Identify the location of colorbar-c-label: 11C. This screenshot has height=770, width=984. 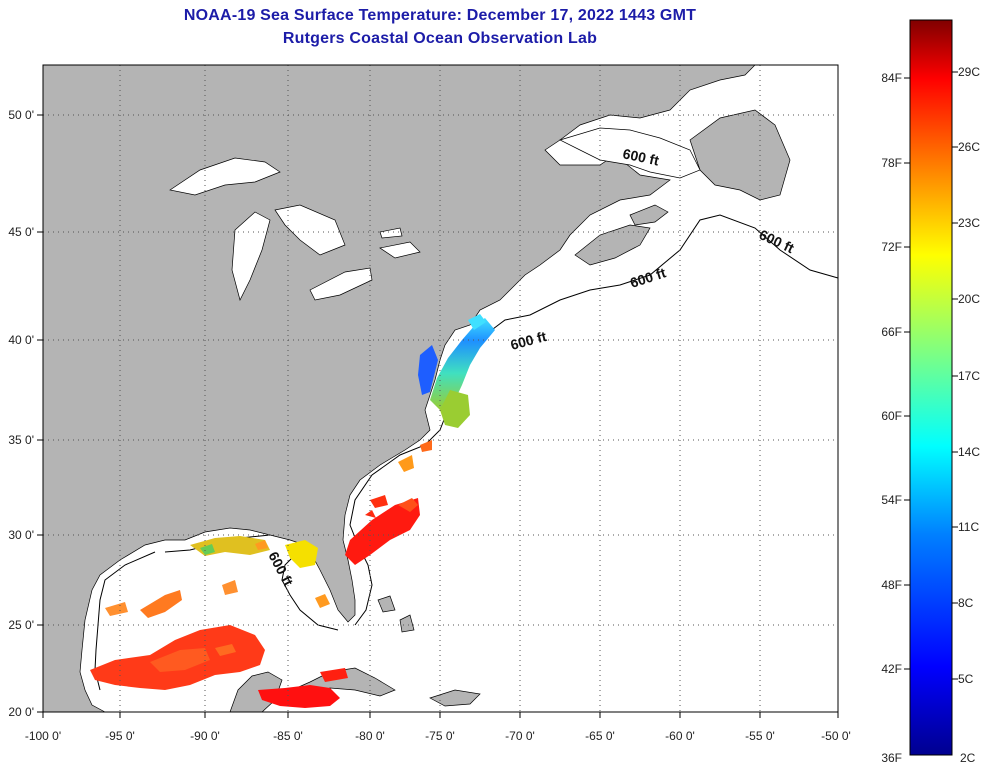
(968, 527).